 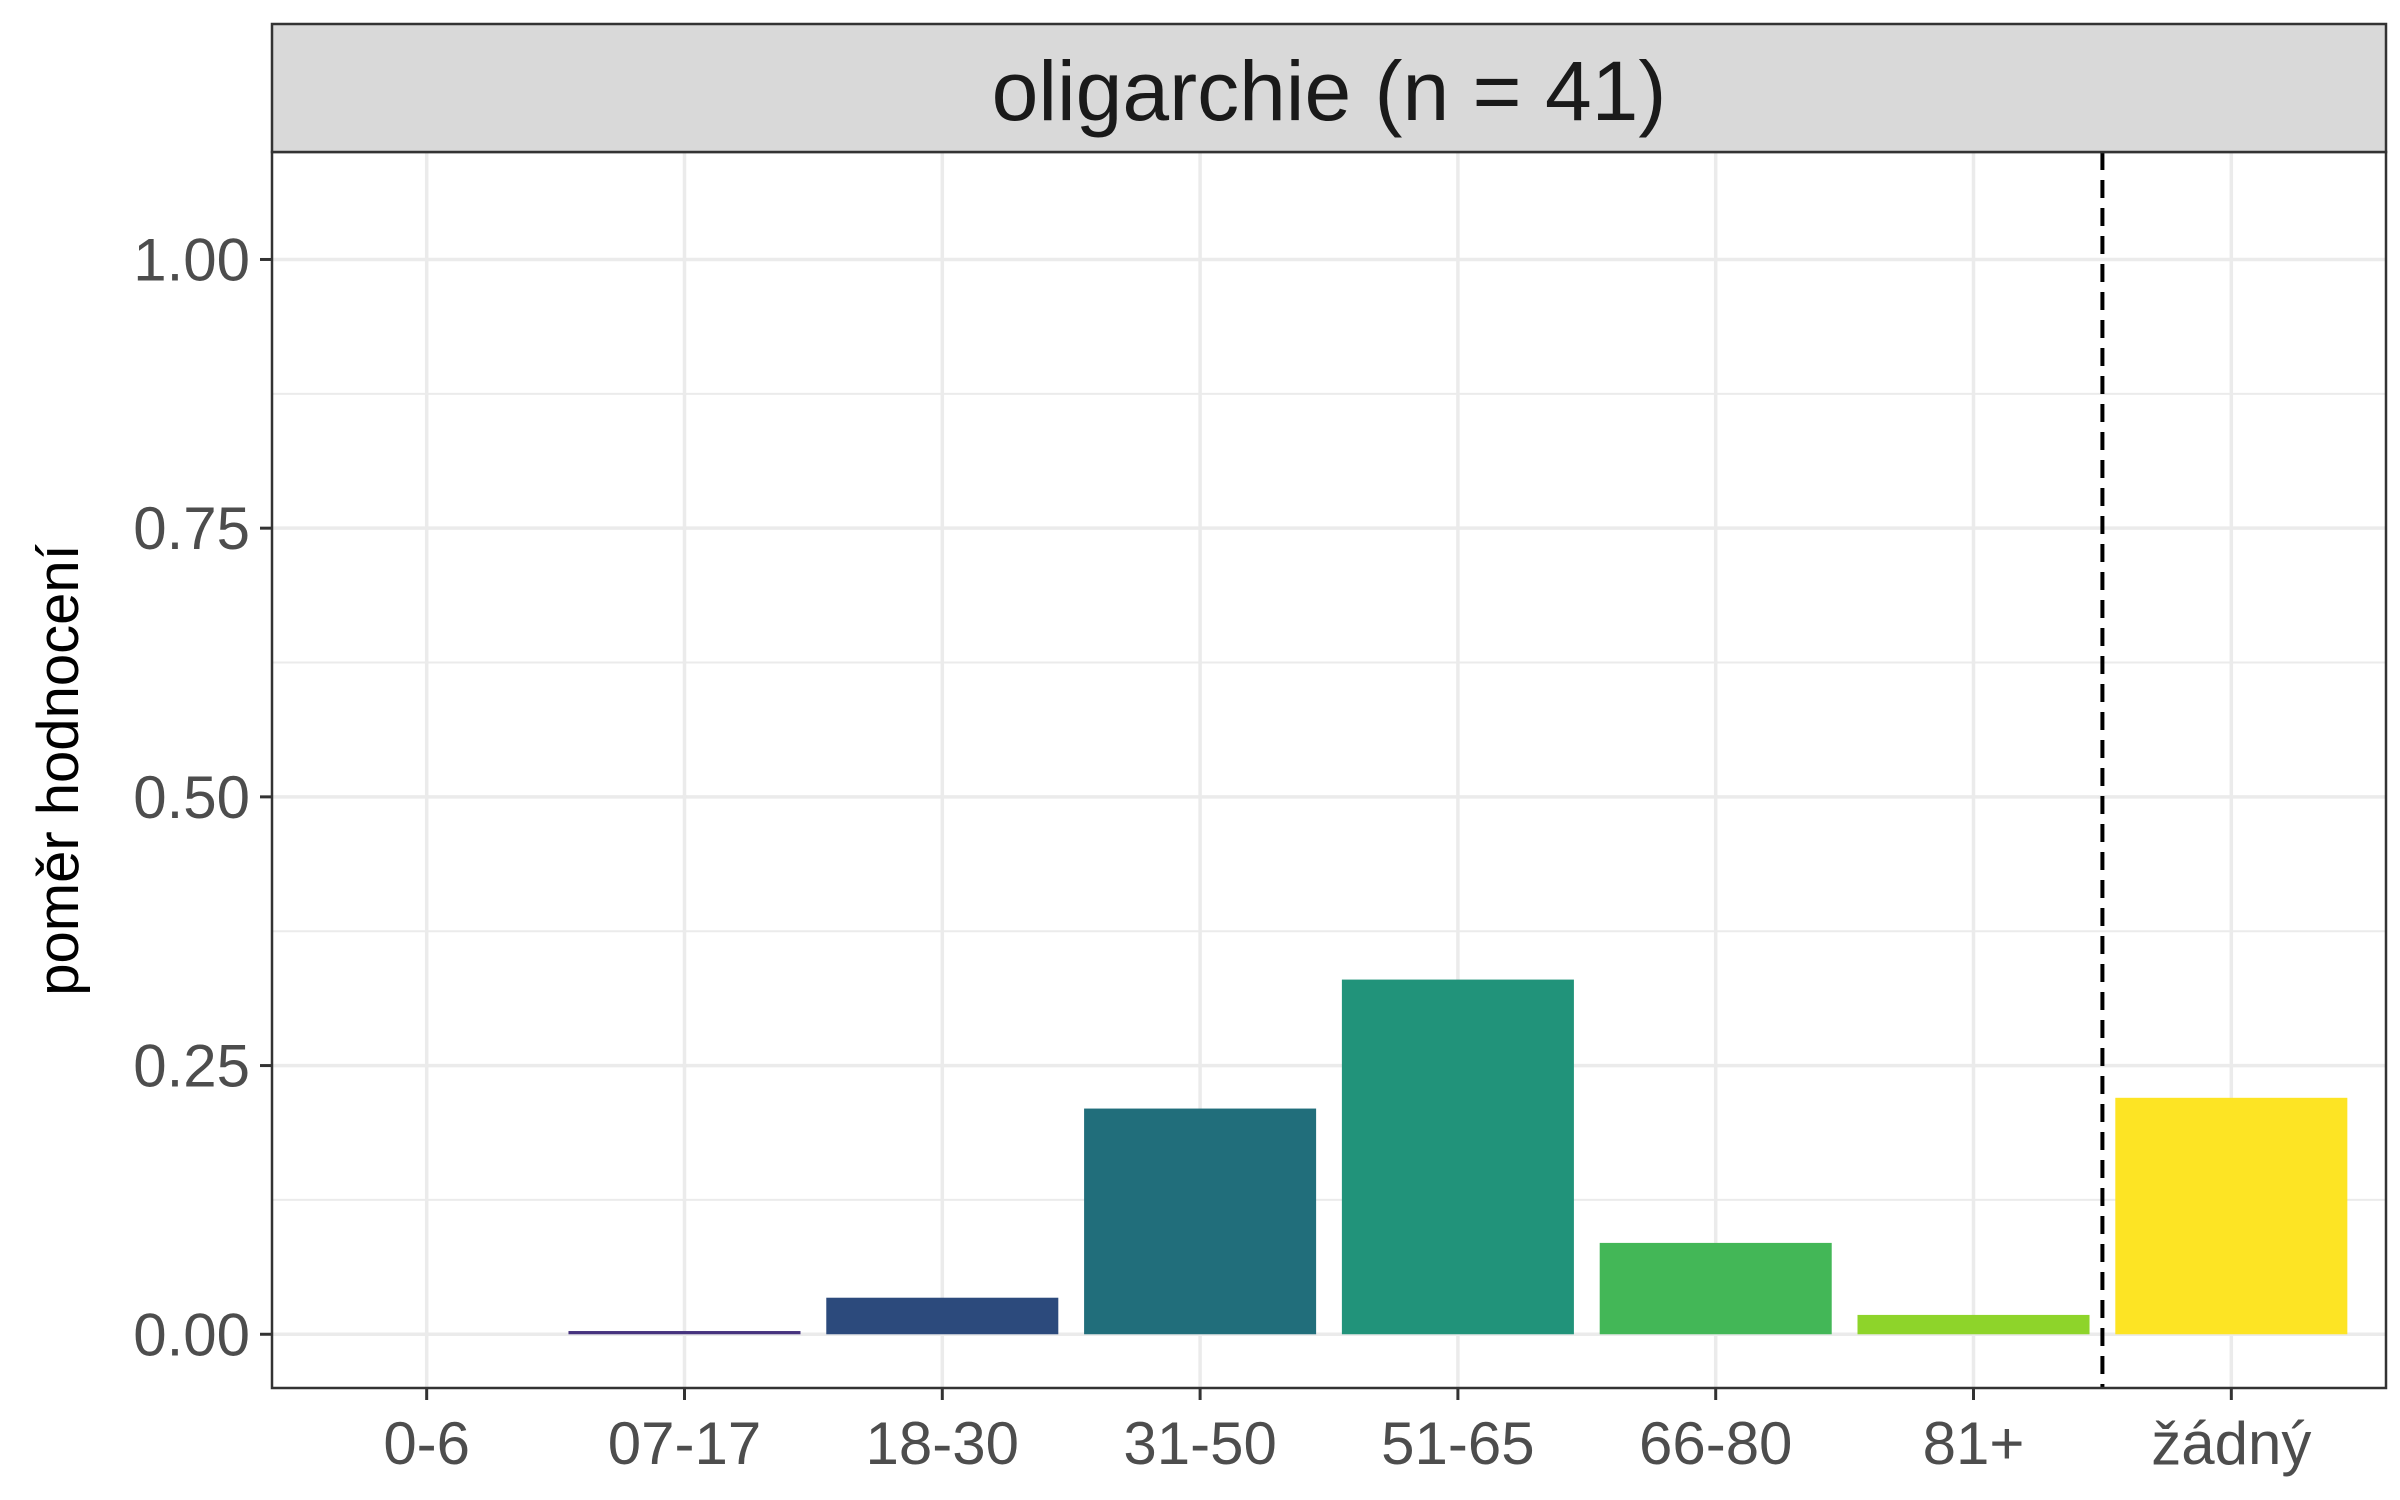 What do you see at coordinates (1715, 1443) in the screenshot?
I see `x-tick-label: 66-80` at bounding box center [1715, 1443].